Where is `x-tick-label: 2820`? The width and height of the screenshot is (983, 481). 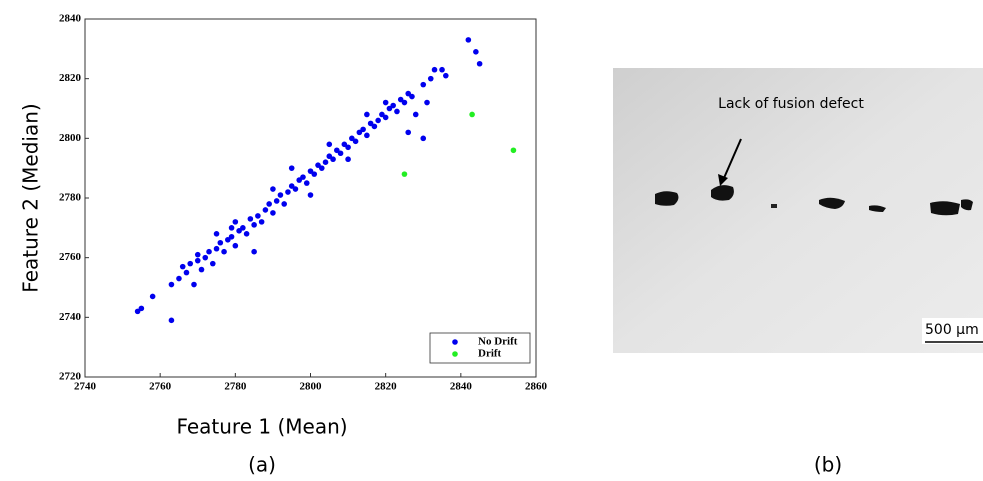 x-tick-label: 2820 is located at coordinates (386, 387).